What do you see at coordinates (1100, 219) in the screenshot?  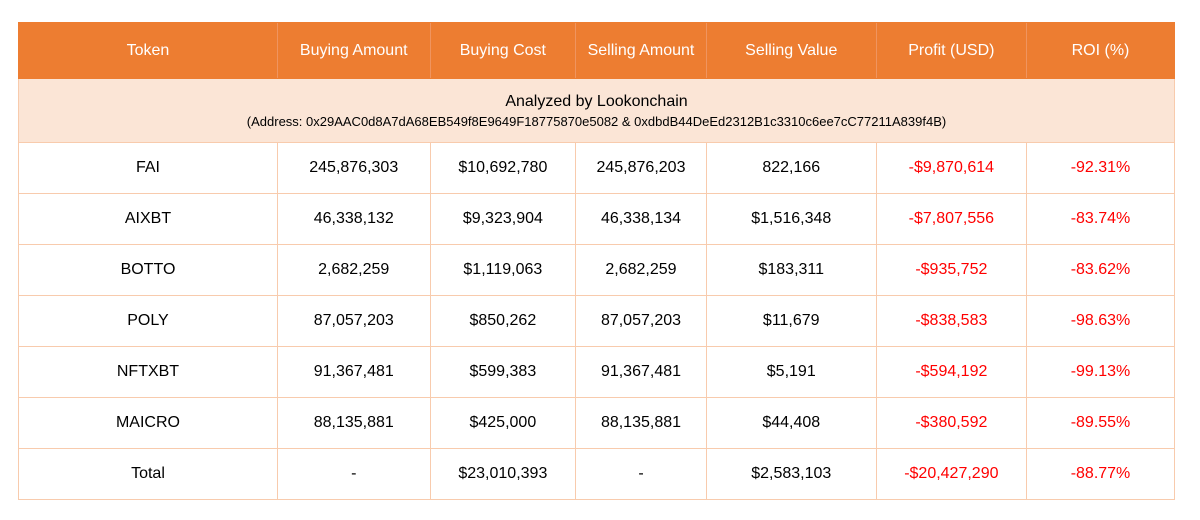 I see `cell-roi-pct: -83.74%` at bounding box center [1100, 219].